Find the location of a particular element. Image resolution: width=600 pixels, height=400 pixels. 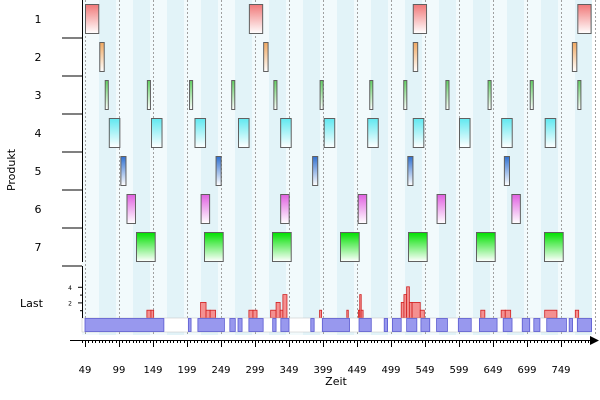

x-tick-label: 749 is located at coordinates (560, 370).